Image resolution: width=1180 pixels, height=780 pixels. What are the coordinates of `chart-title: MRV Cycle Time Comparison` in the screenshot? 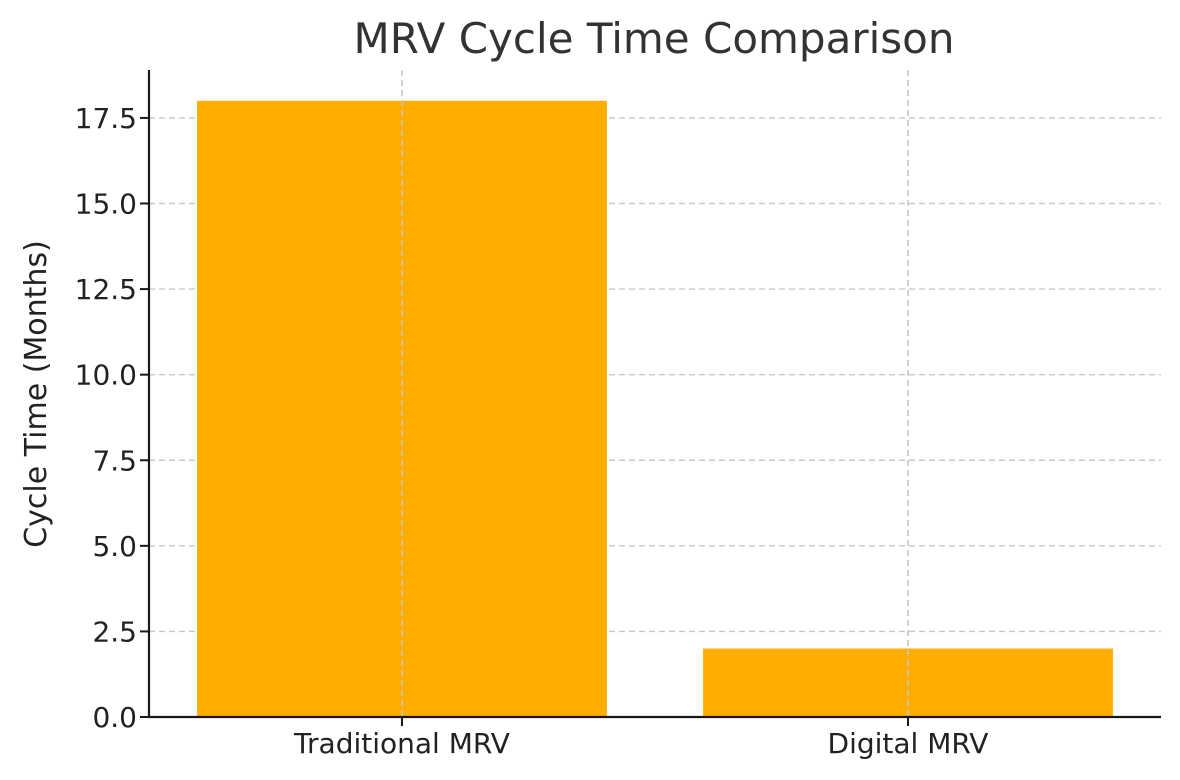 It's located at (654, 38).